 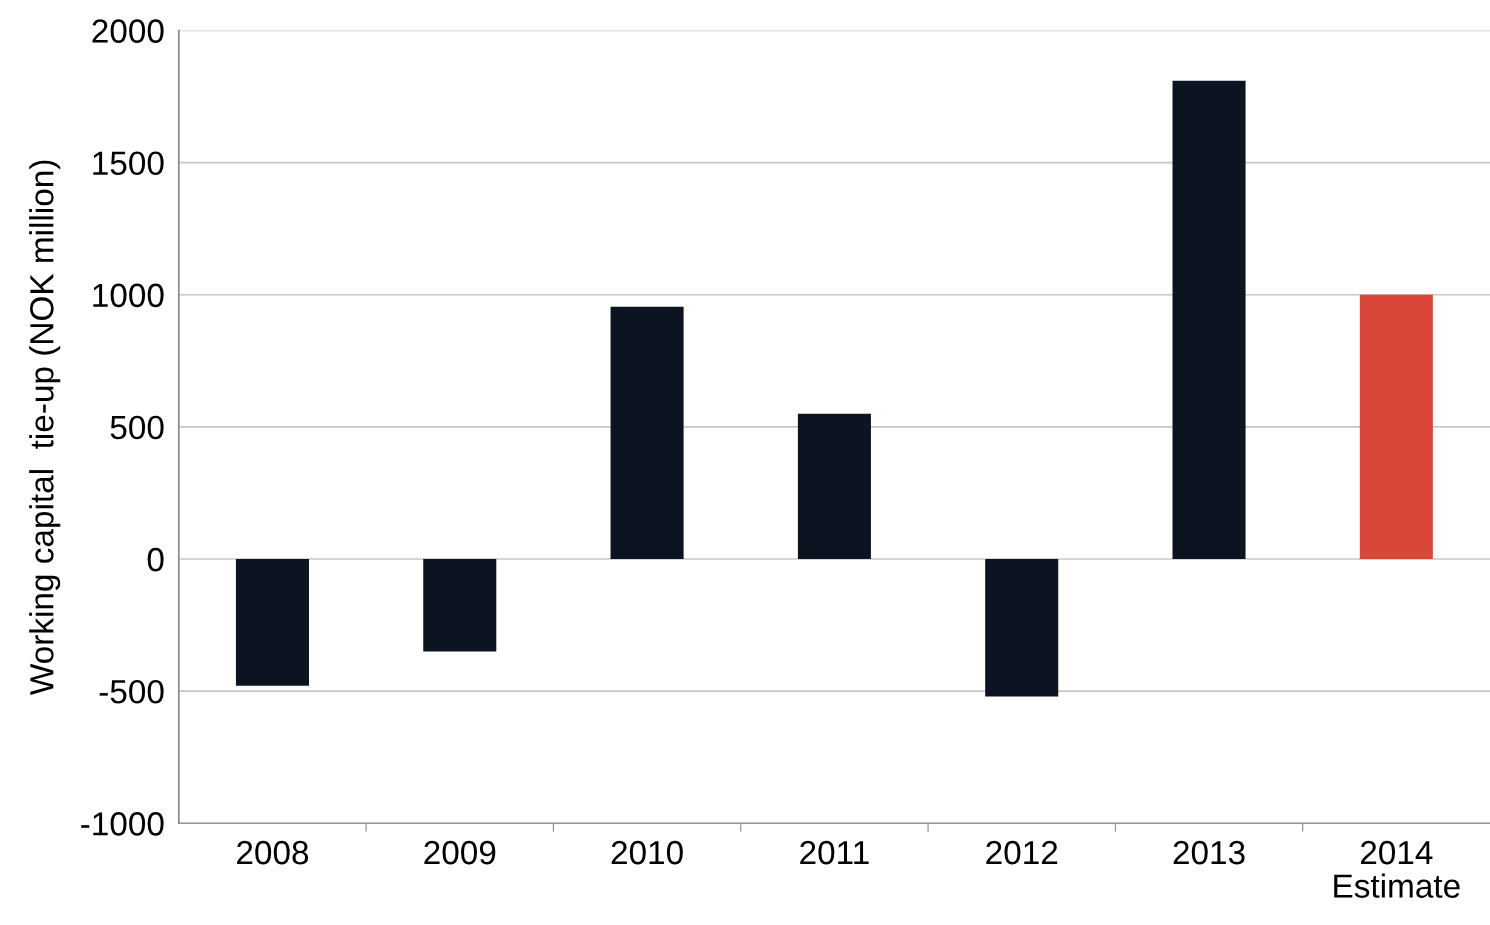 What do you see at coordinates (1397, 869) in the screenshot?
I see `x-tick-label: 2014 Estimate` at bounding box center [1397, 869].